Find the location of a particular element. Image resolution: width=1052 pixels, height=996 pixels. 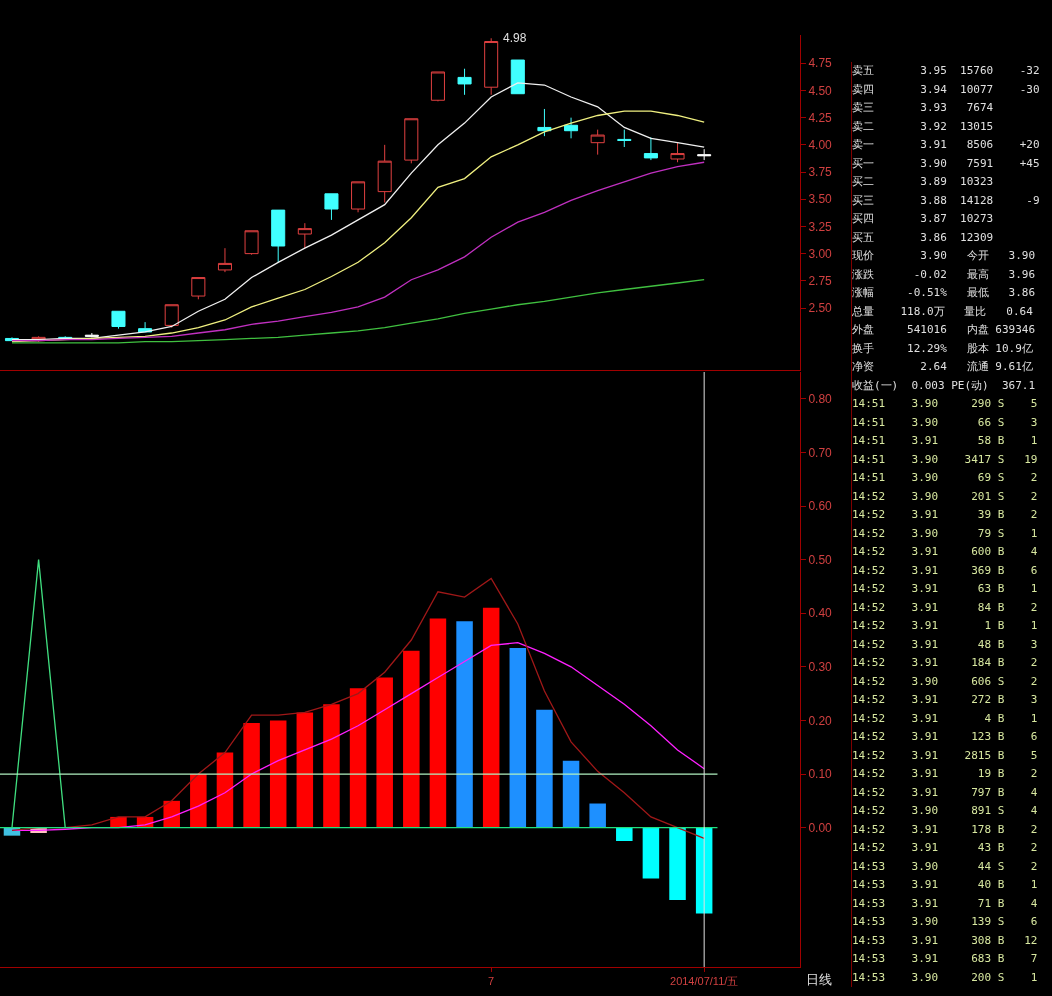

y-tick-label: 0.40 is located at coordinates (820, 613).